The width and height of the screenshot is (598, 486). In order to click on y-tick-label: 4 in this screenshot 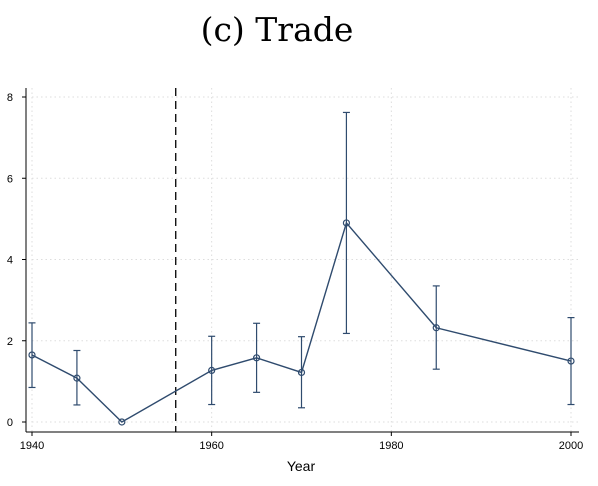, I will do `click(10, 261)`.